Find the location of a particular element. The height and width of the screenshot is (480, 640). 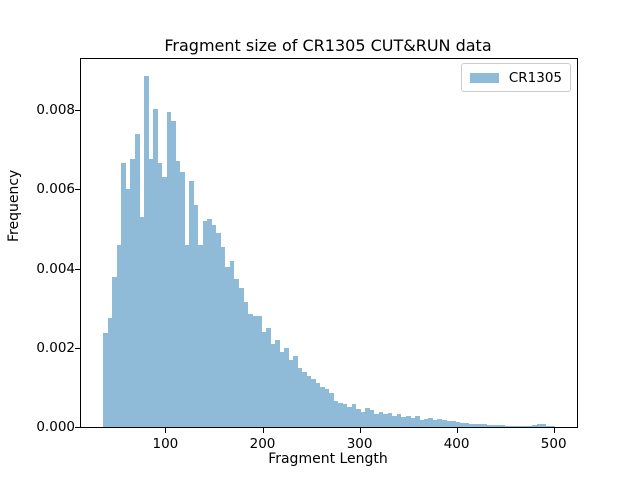

x-tick-label: 400 is located at coordinates (456, 444).